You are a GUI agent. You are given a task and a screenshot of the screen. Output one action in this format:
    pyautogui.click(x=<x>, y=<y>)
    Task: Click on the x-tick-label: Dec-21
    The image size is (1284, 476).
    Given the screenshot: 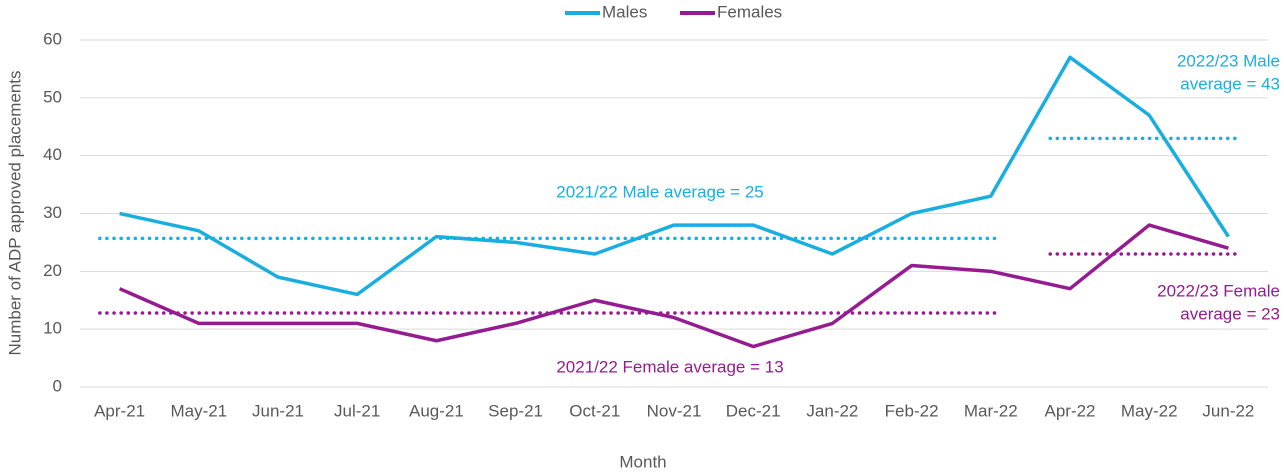 What is the action you would take?
    pyautogui.click(x=753, y=410)
    